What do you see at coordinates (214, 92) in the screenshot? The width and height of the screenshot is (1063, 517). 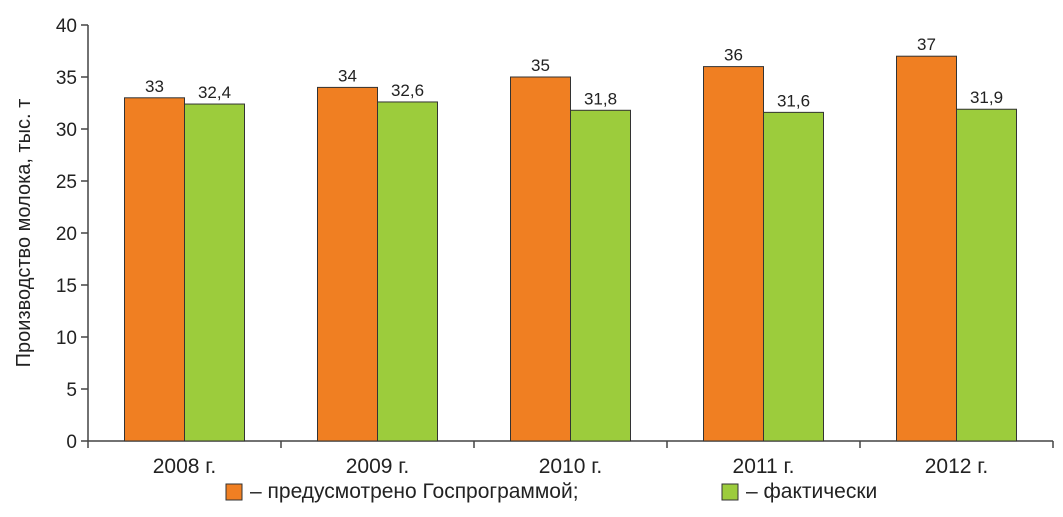 I see `data-label: 32,4` at bounding box center [214, 92].